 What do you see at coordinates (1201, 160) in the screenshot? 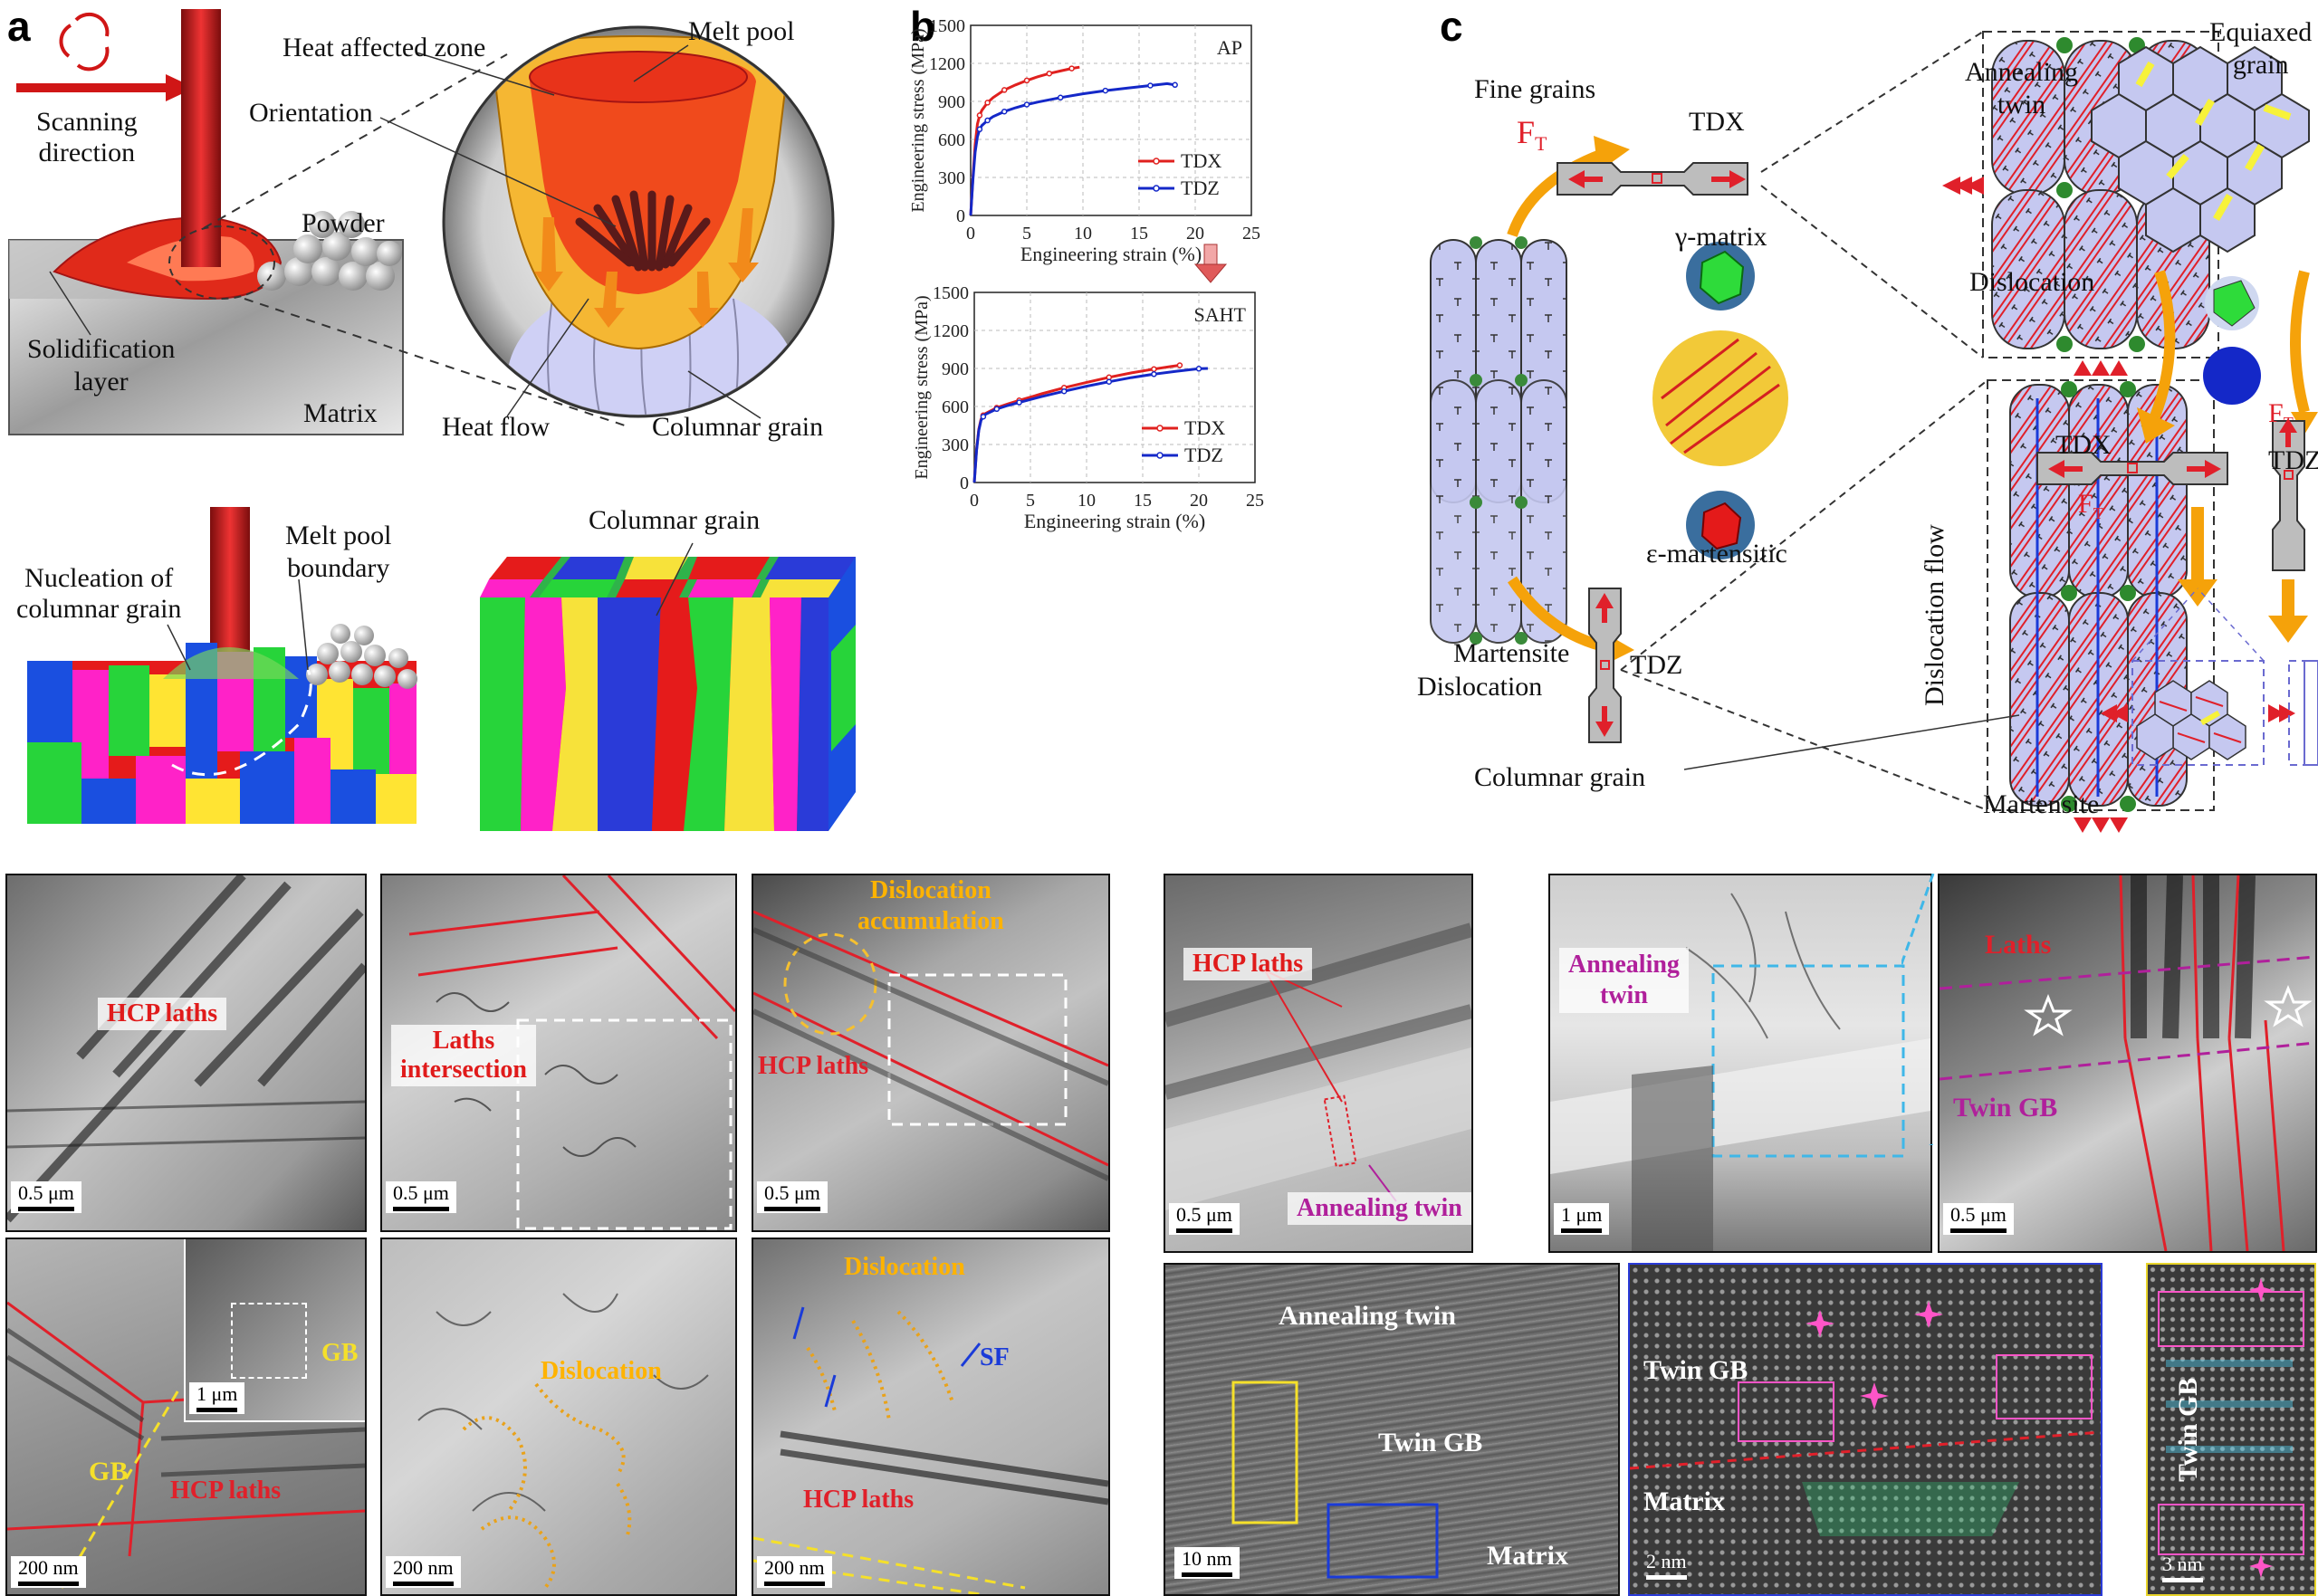
I see `chart-0-legend-label-TDX: TDX` at bounding box center [1201, 160].